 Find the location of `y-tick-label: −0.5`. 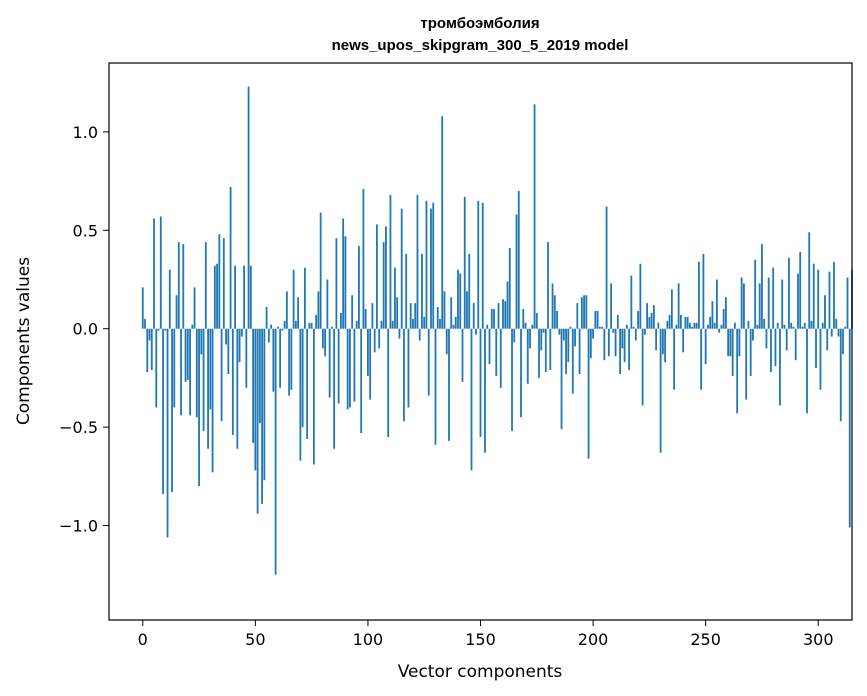

y-tick-label: −0.5 is located at coordinates (78, 427).